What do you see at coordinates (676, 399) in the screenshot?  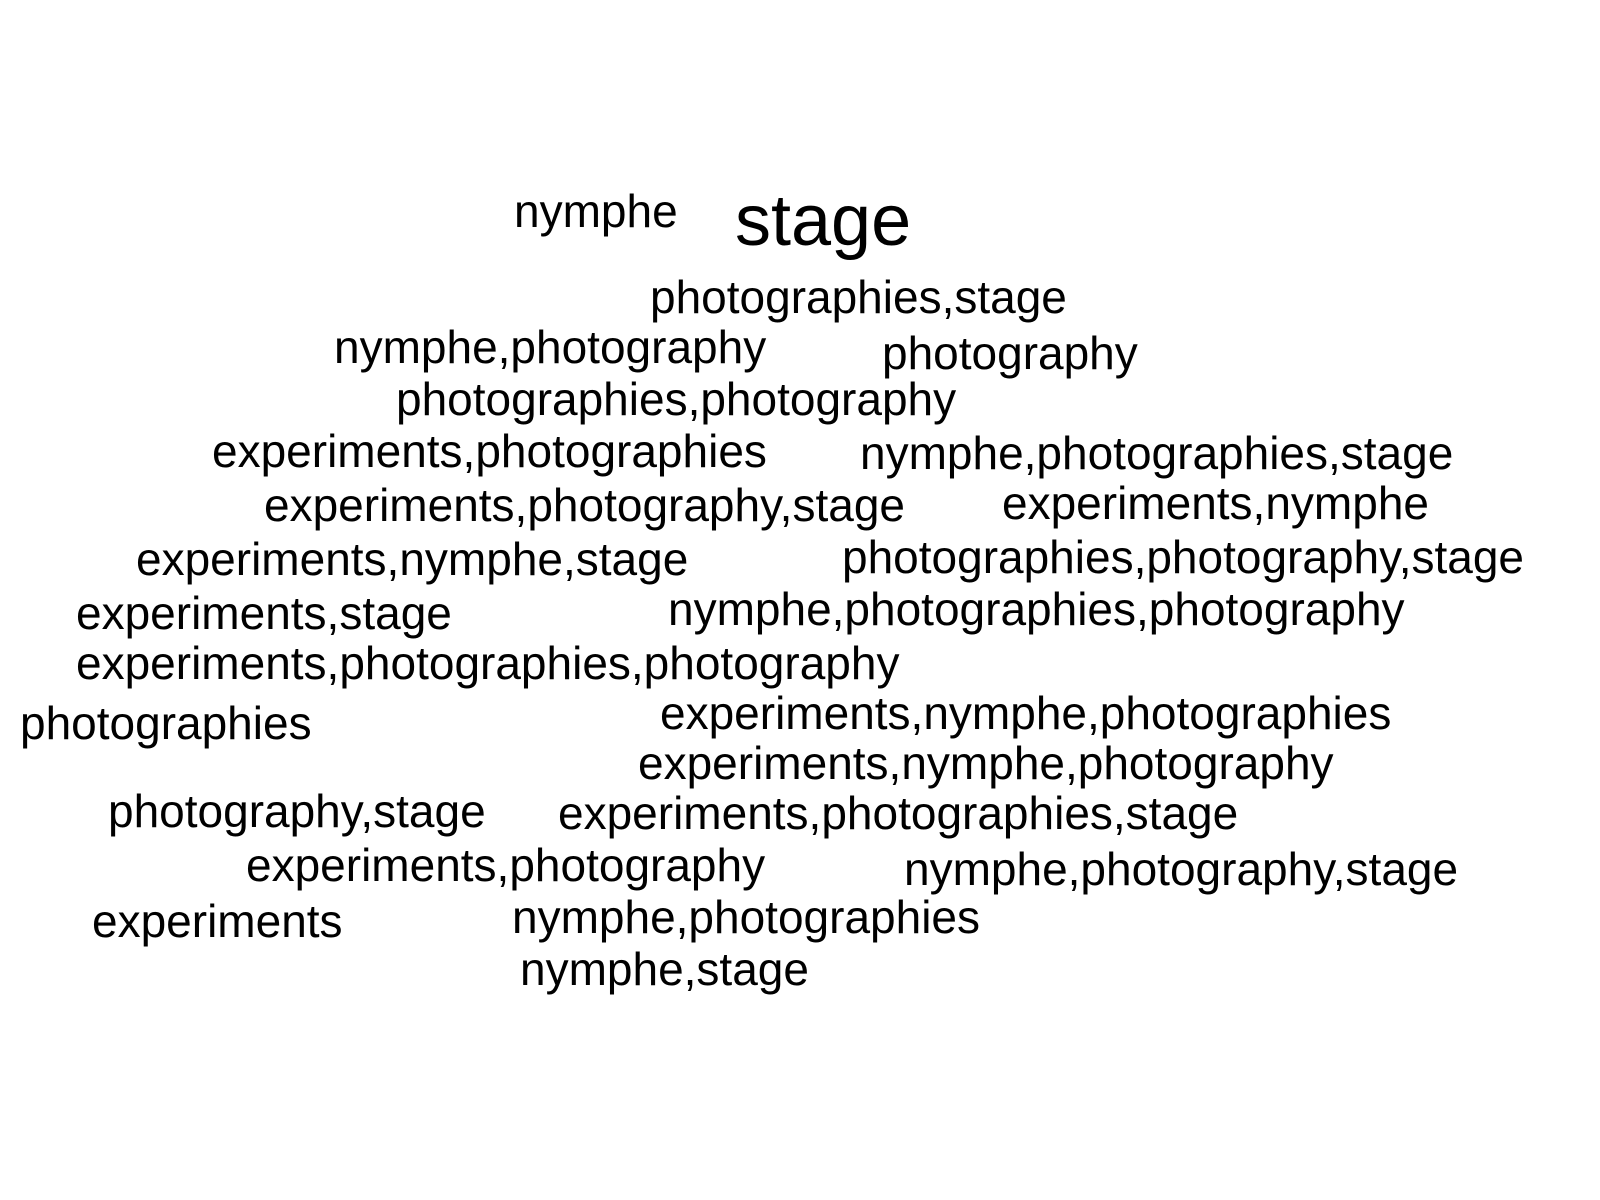 I see `word-photographies-photography: photographies,photography` at bounding box center [676, 399].